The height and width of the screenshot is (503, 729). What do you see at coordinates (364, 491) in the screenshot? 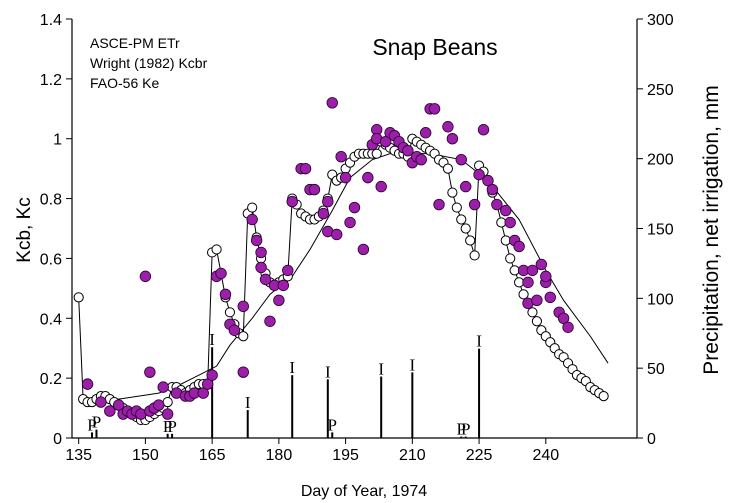
I see `x-axis-label: Day of Year, 1974` at bounding box center [364, 491].